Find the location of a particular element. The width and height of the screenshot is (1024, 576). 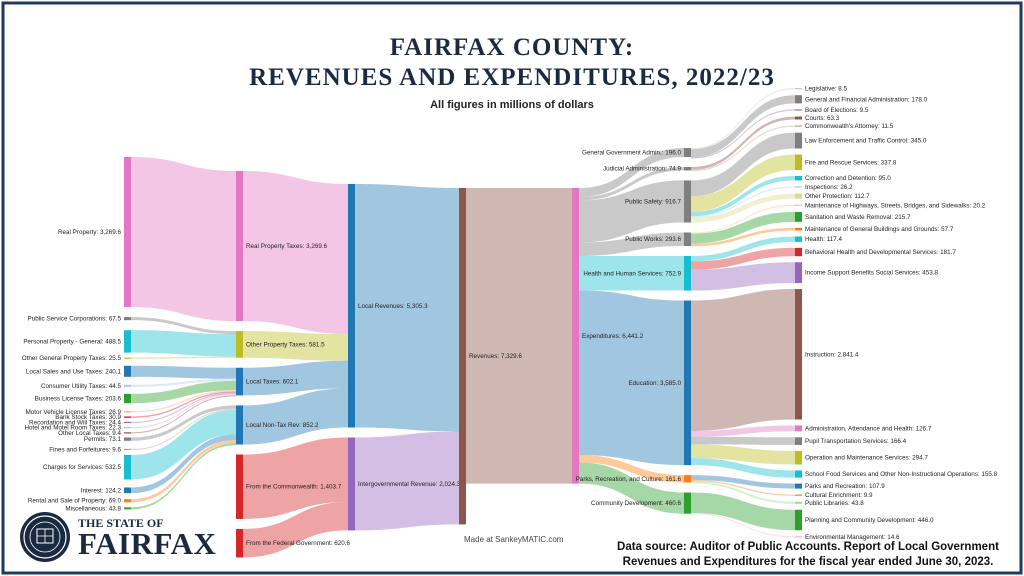

sankey-node-recordation is located at coordinates (127, 422).